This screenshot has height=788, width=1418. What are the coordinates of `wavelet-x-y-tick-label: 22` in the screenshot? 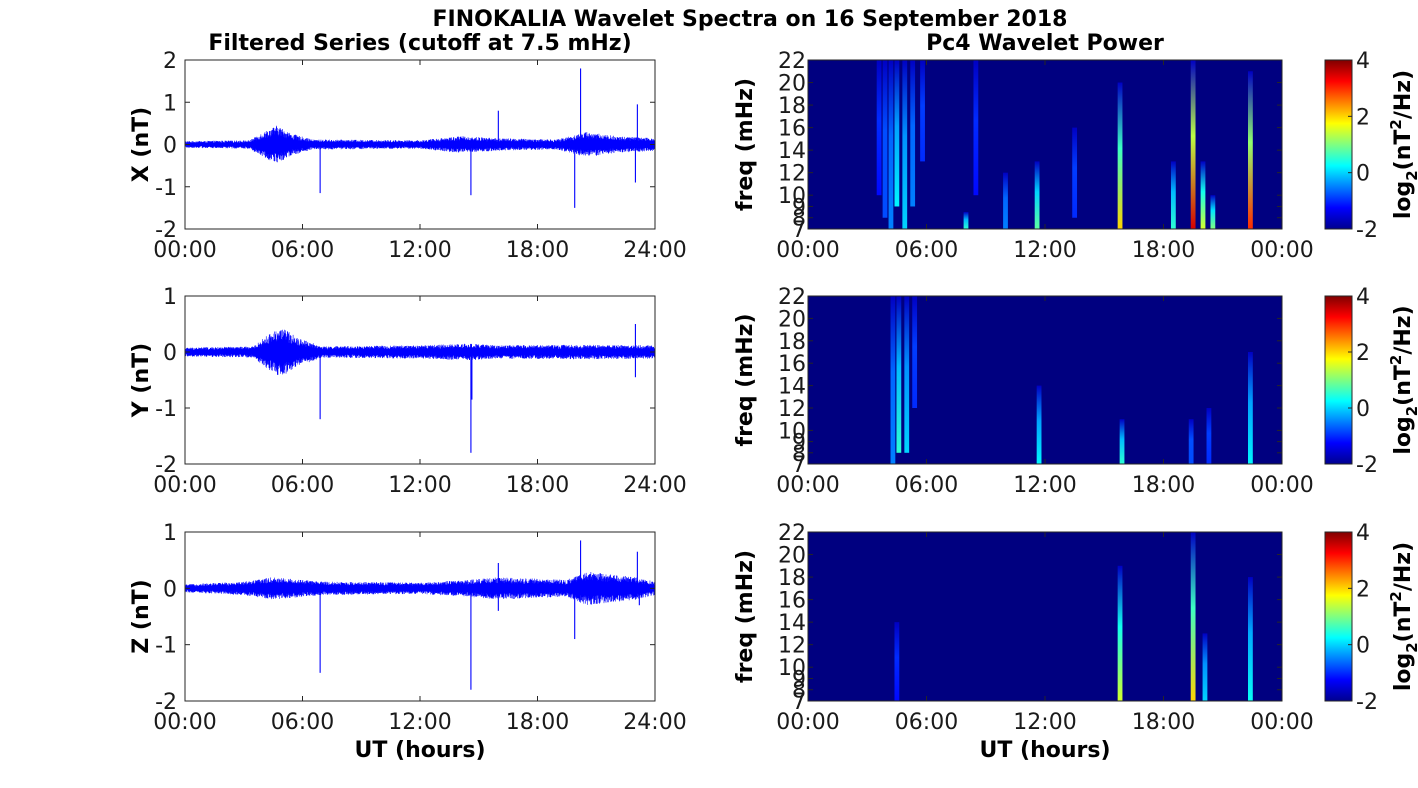 It's located at (792, 61).